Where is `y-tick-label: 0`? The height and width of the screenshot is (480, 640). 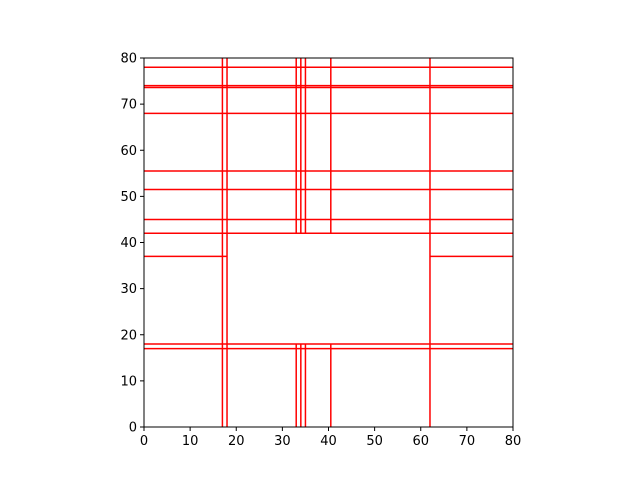
y-tick-label: 0 is located at coordinates (133, 428).